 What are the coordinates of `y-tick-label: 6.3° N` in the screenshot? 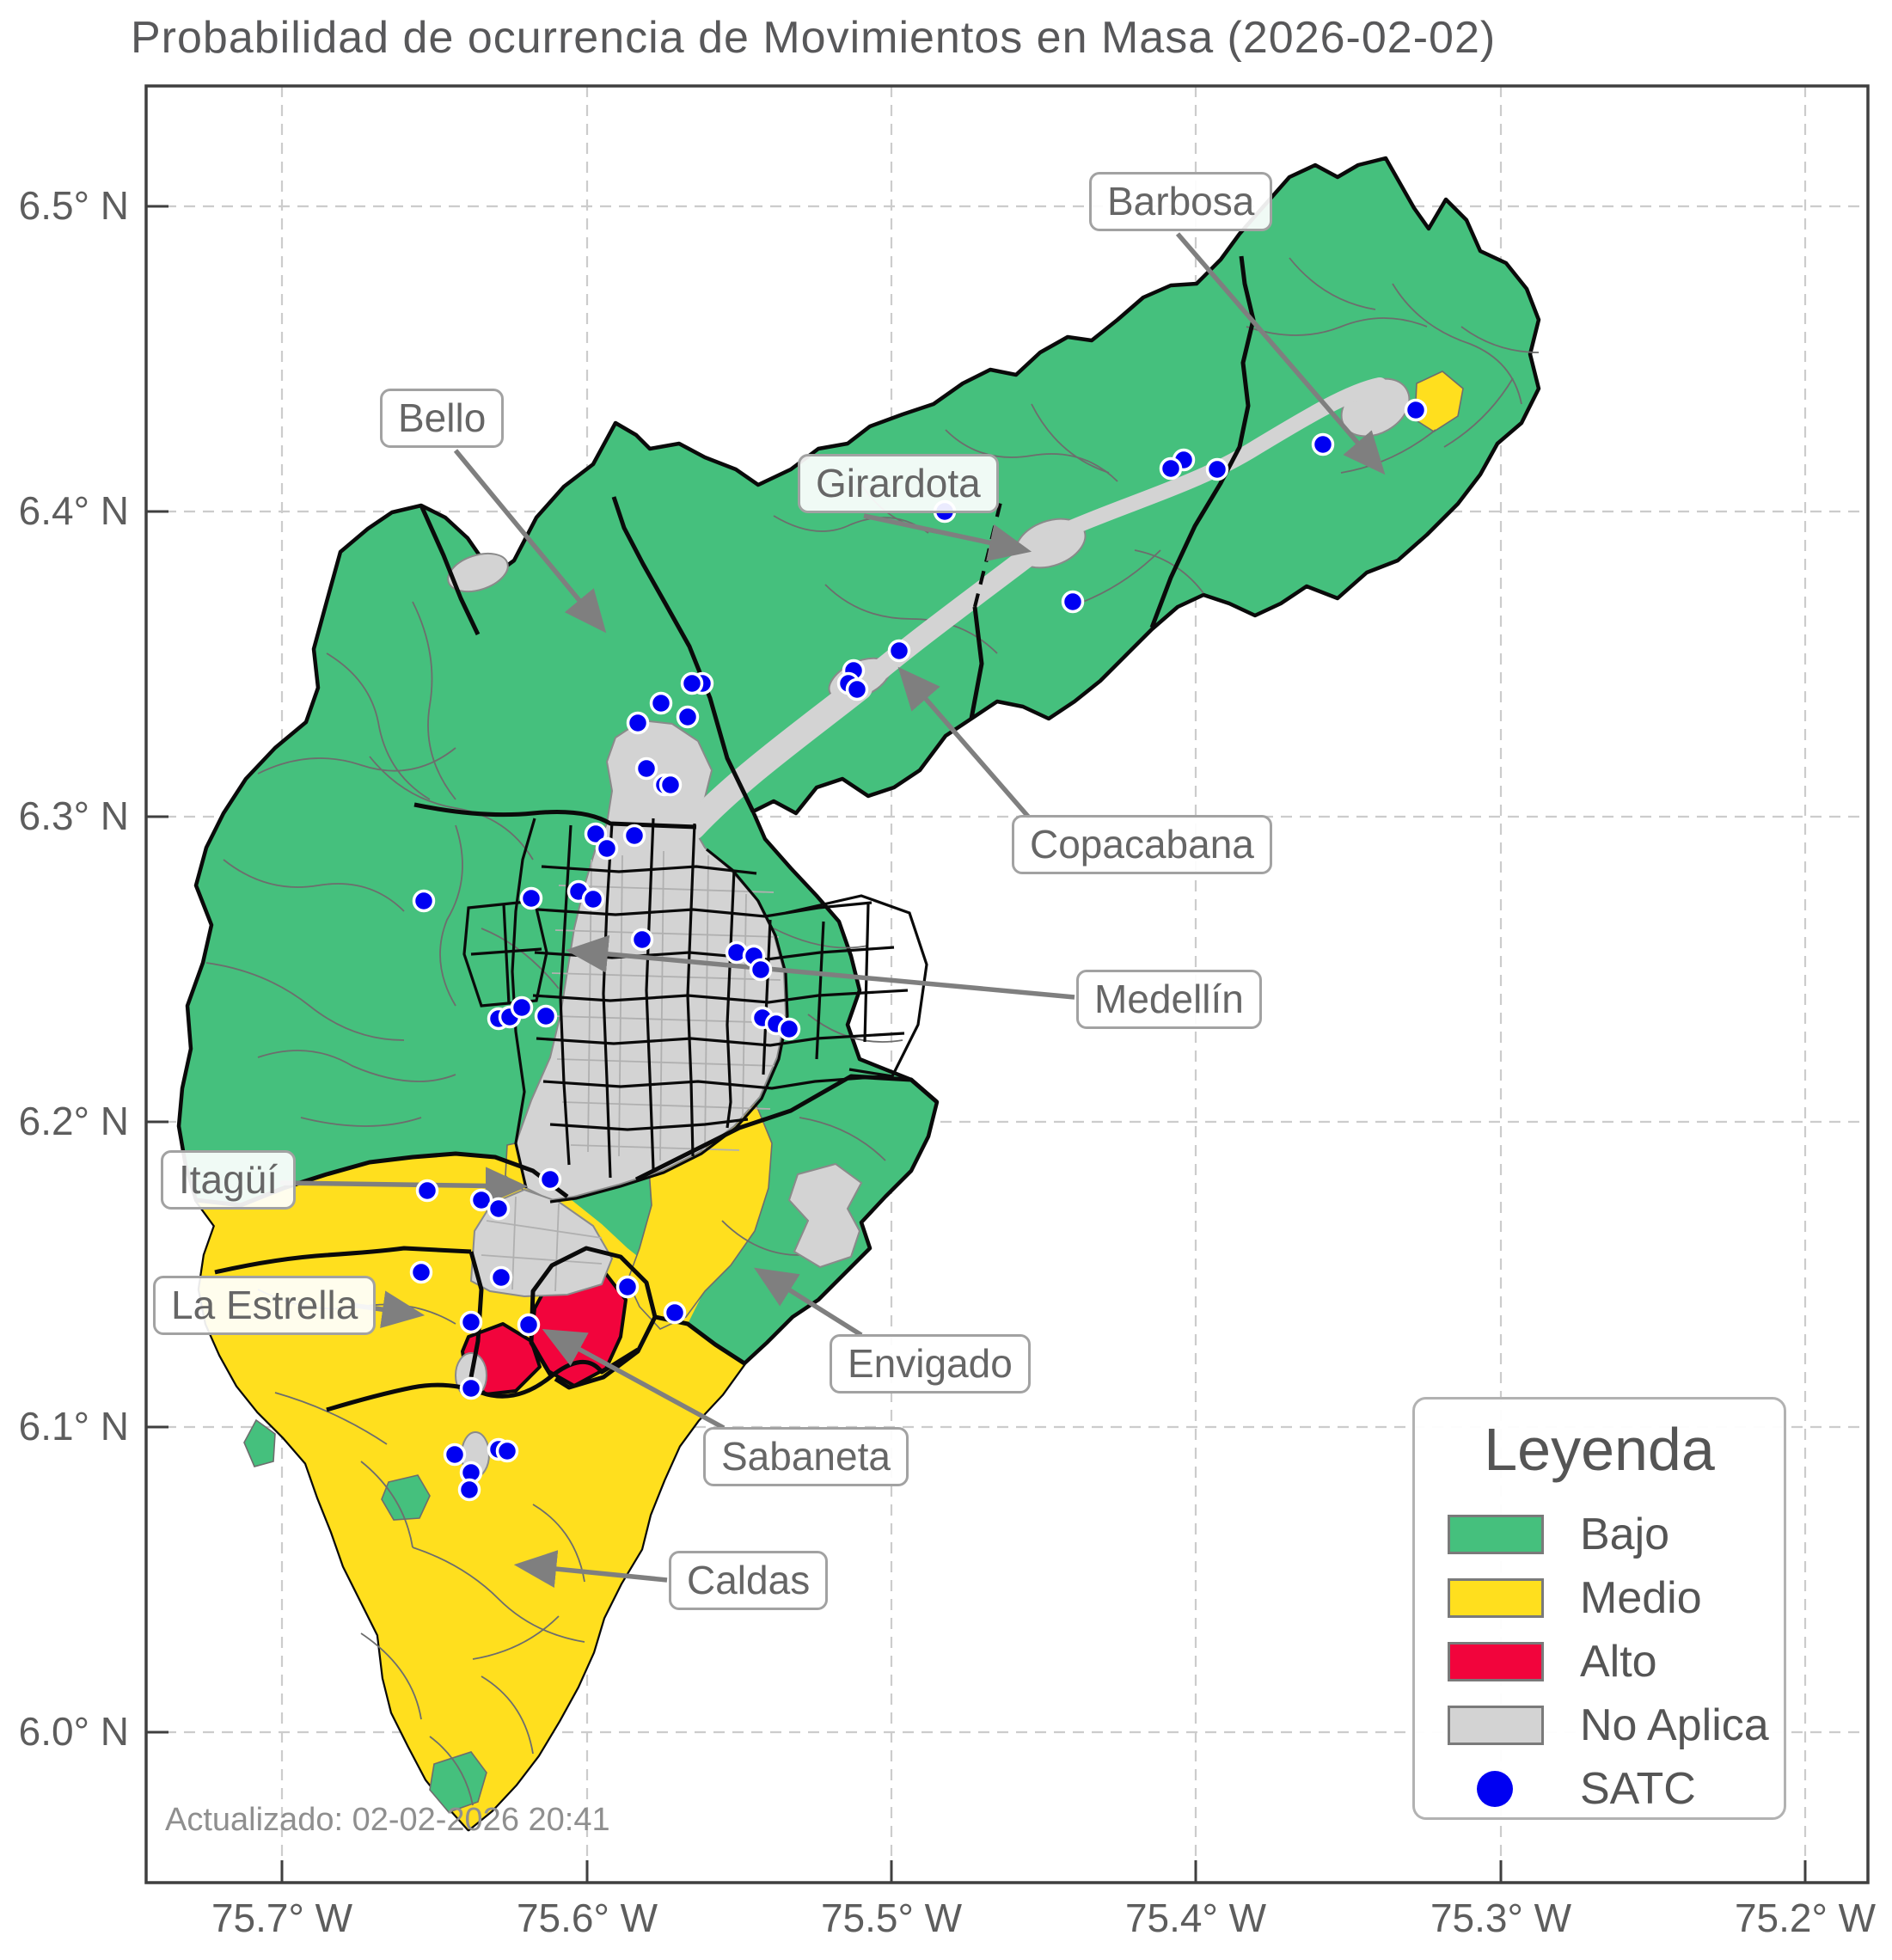 It's located at (73, 815).